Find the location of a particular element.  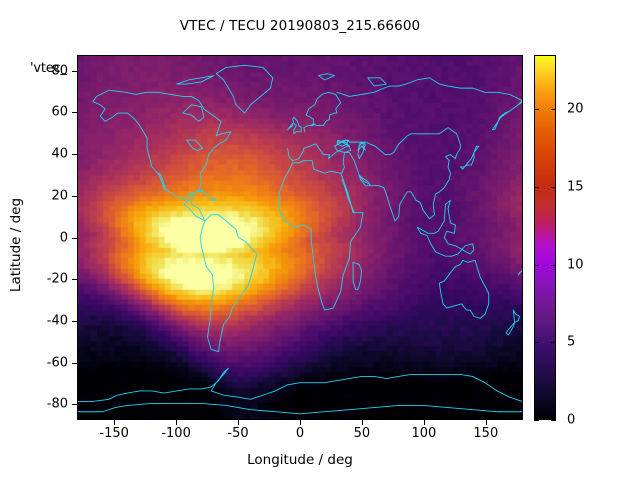

colorbar-tick-label: 20 is located at coordinates (575, 109).